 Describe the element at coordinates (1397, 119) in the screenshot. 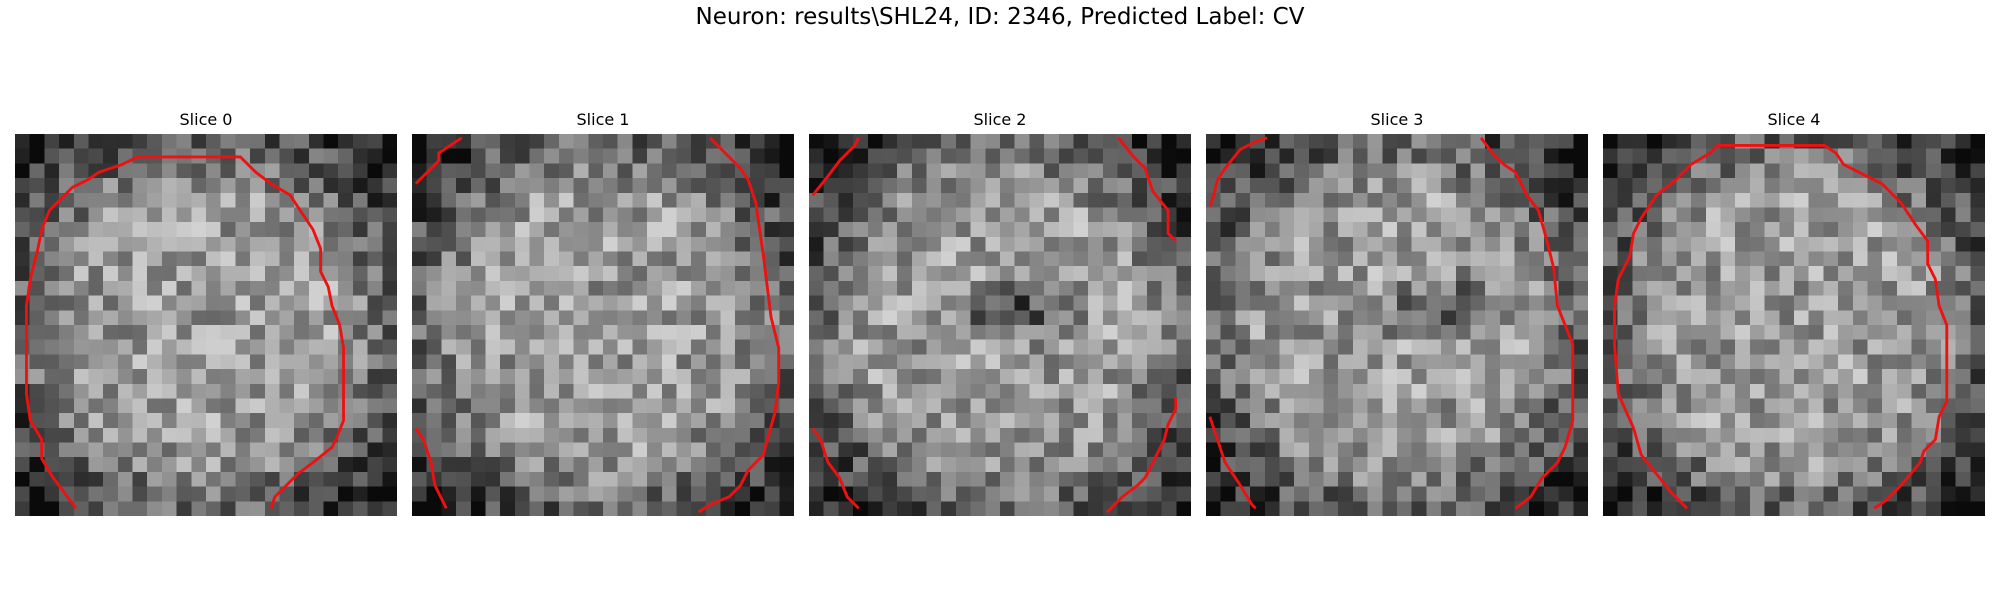

I see `slice-title: Slice 3` at that location.